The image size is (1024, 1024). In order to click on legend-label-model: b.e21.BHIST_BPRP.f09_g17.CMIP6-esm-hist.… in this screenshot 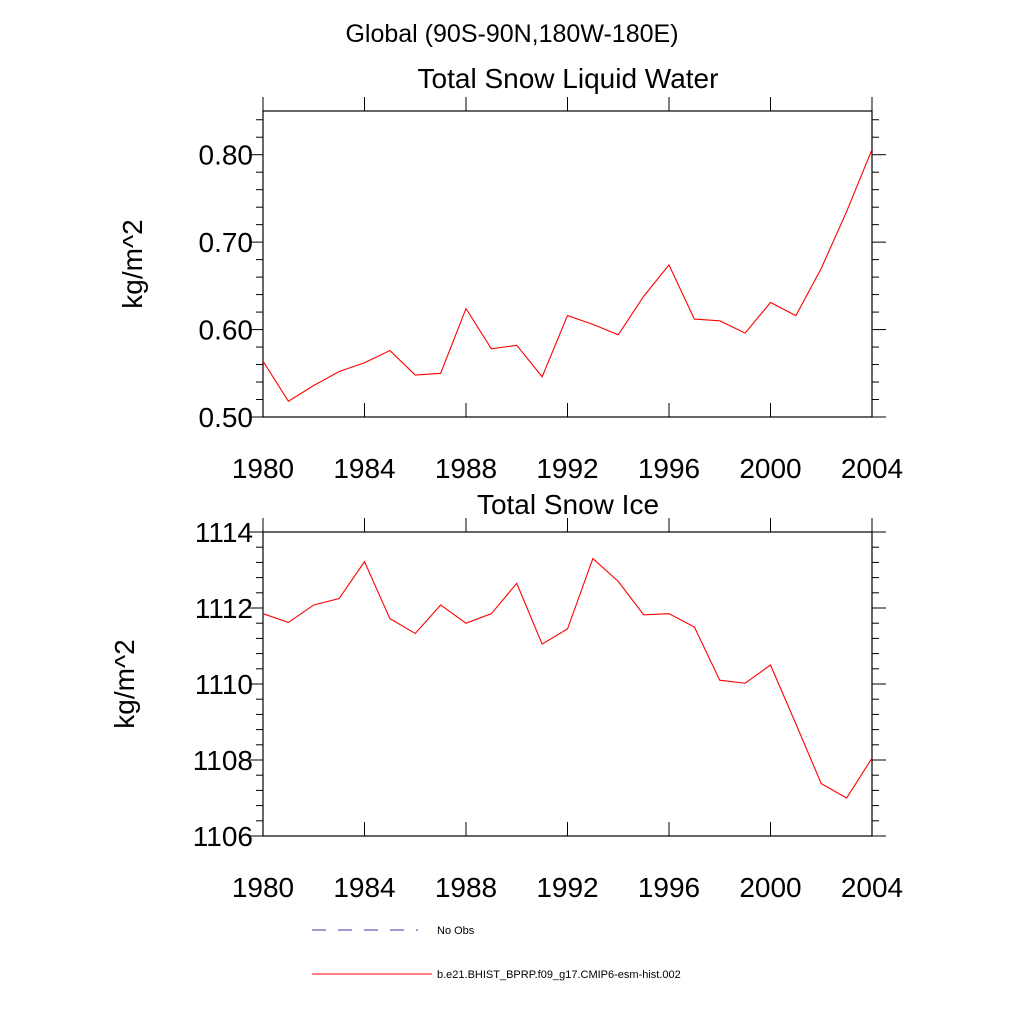, I will do `click(559, 975)`.